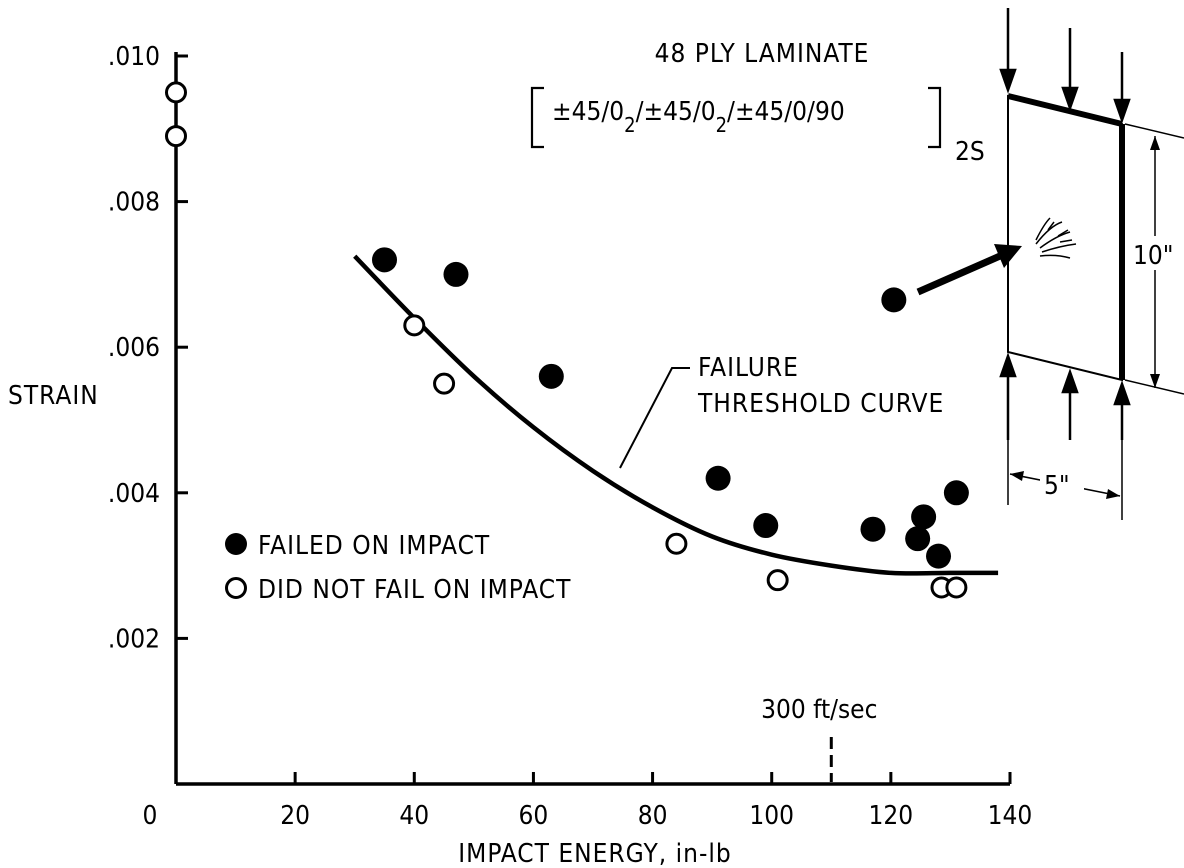 The image size is (1184, 868). What do you see at coordinates (1153, 256) in the screenshot?
I see `height-label: 10"` at bounding box center [1153, 256].